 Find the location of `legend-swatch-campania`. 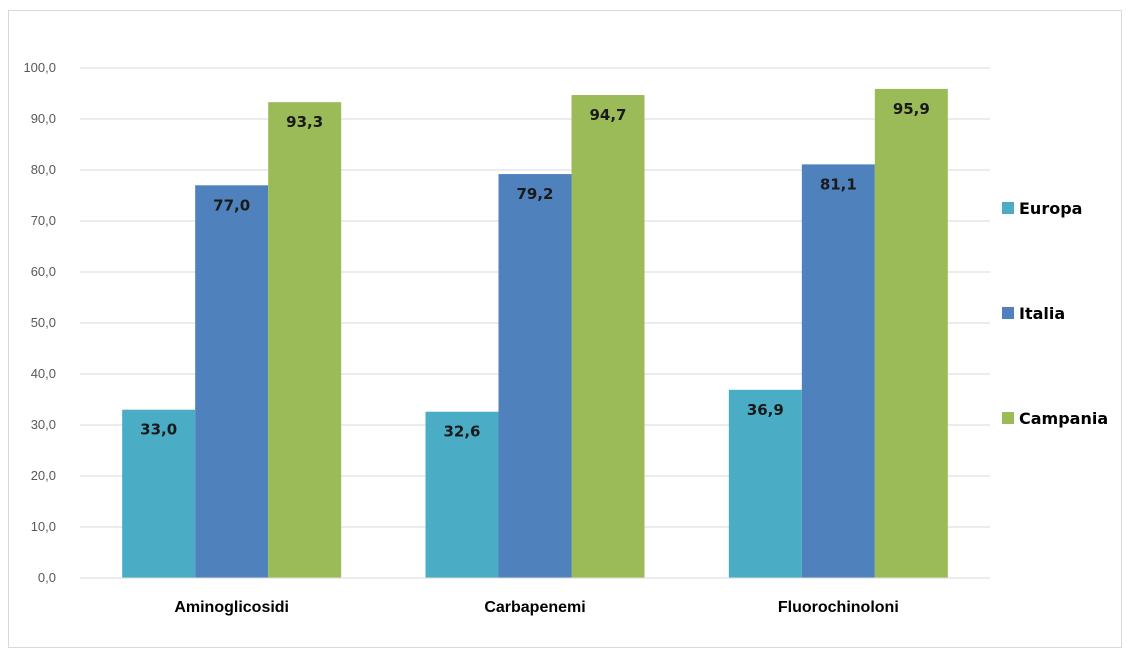

legend-swatch-campania is located at coordinates (1008, 418).